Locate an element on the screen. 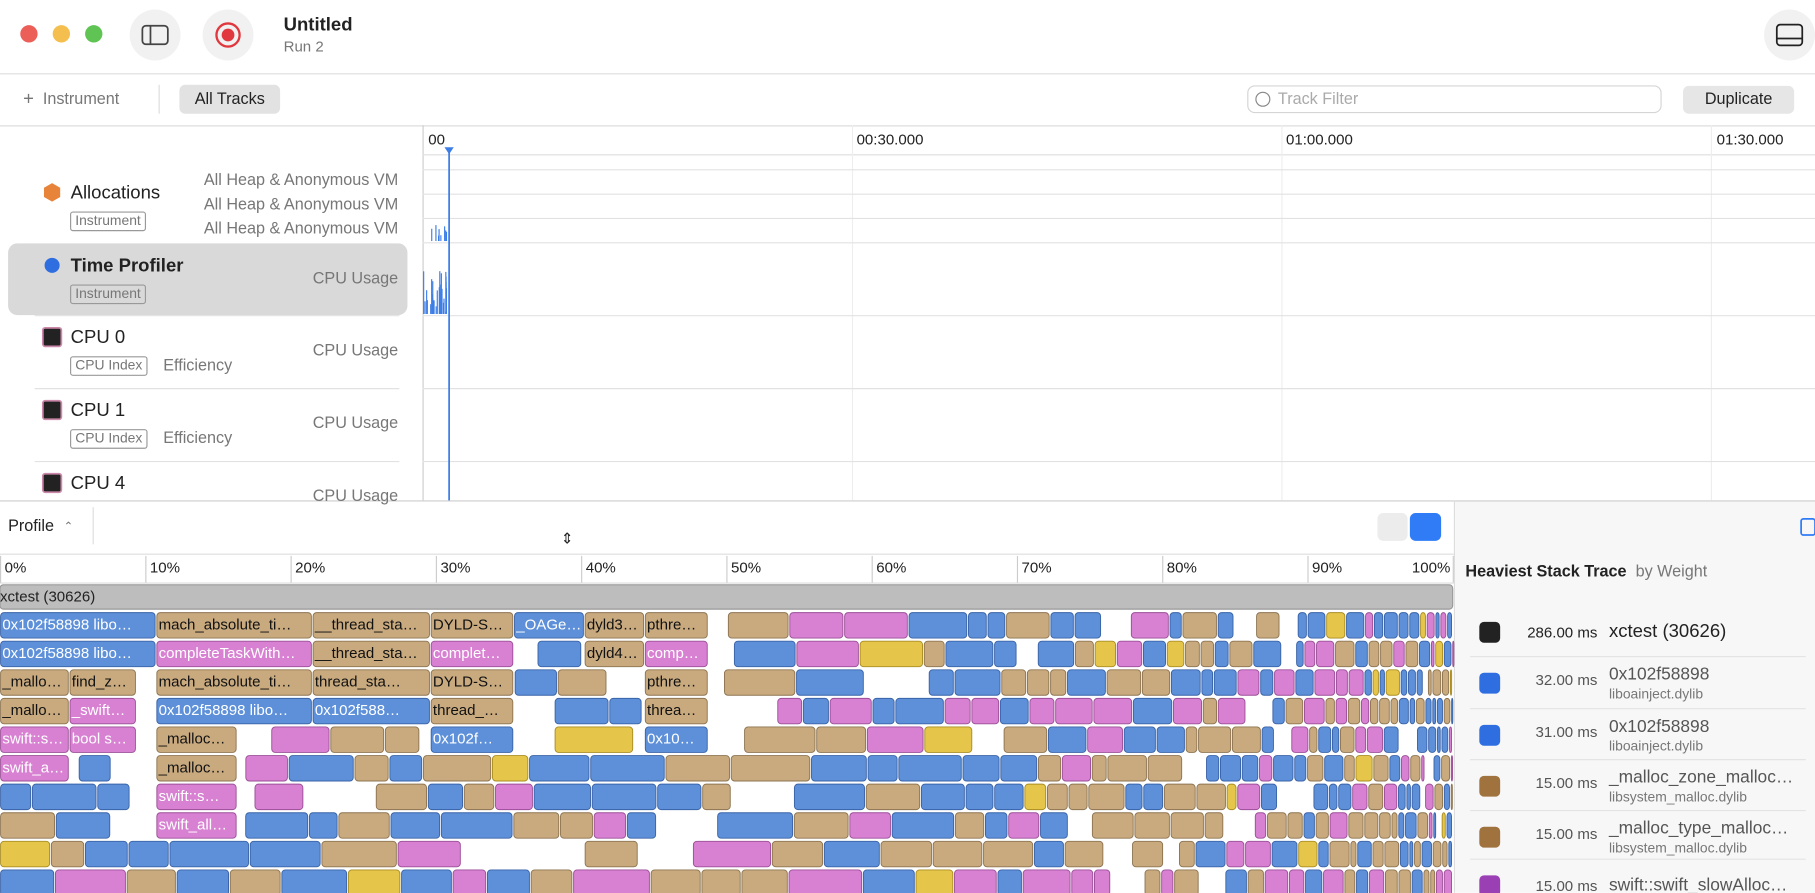 This screenshot has height=893, width=1815. track-tag: CPU Index is located at coordinates (108, 438).